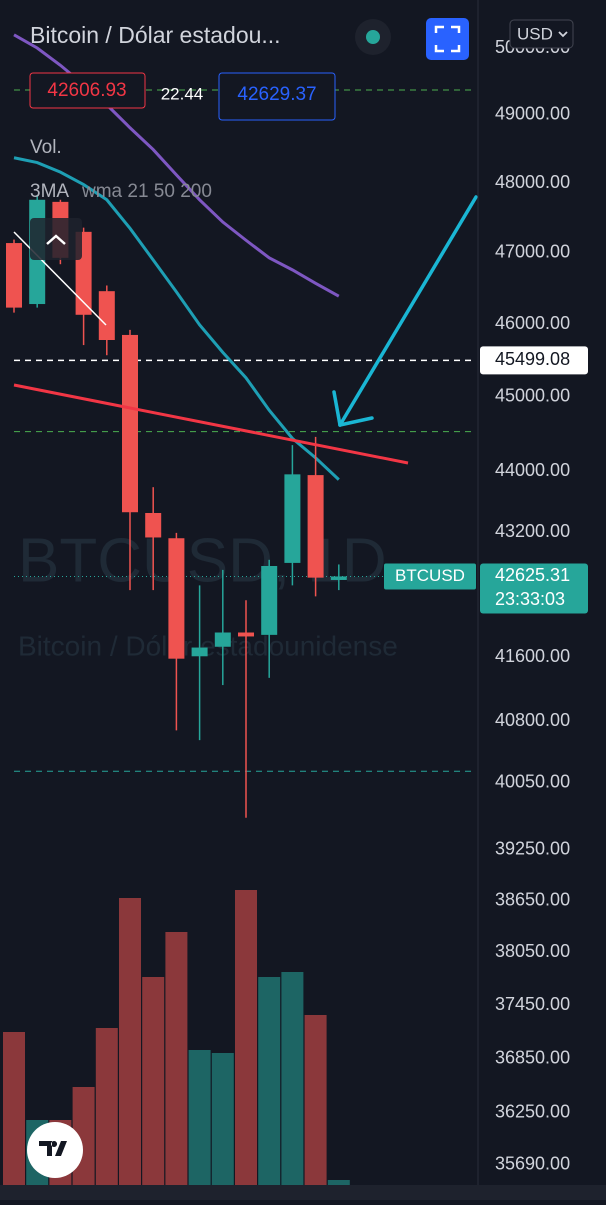  What do you see at coordinates (532, 470) in the screenshot?
I see `y-tick-label: 44000.00` at bounding box center [532, 470].